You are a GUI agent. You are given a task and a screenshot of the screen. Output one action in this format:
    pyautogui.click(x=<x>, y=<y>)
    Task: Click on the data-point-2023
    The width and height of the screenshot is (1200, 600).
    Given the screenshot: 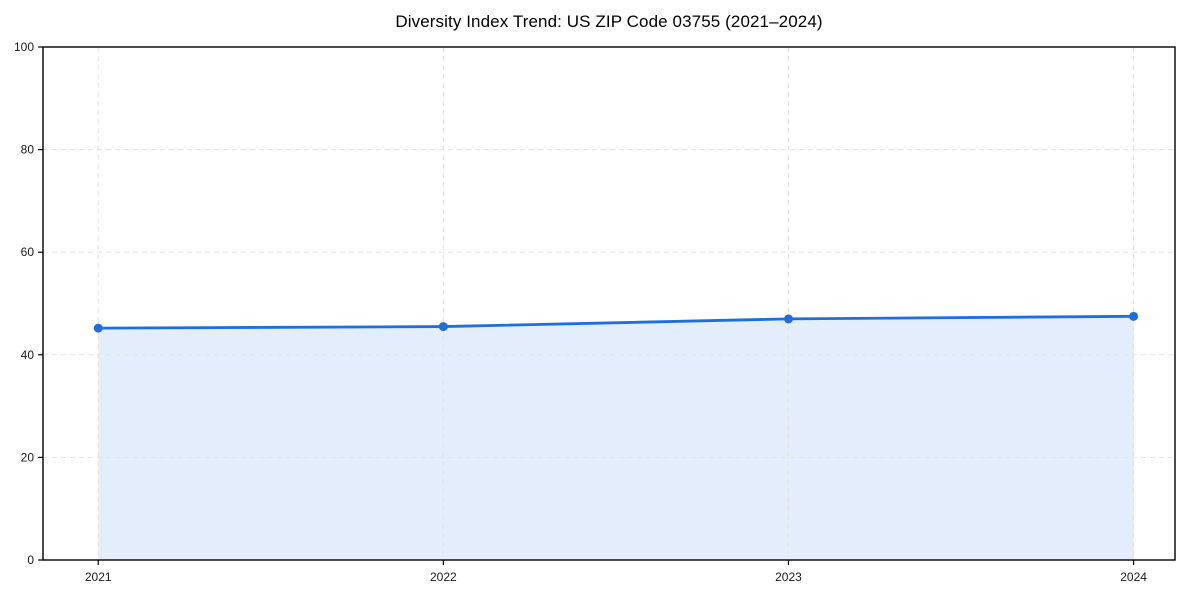 What is the action you would take?
    pyautogui.click(x=788, y=319)
    